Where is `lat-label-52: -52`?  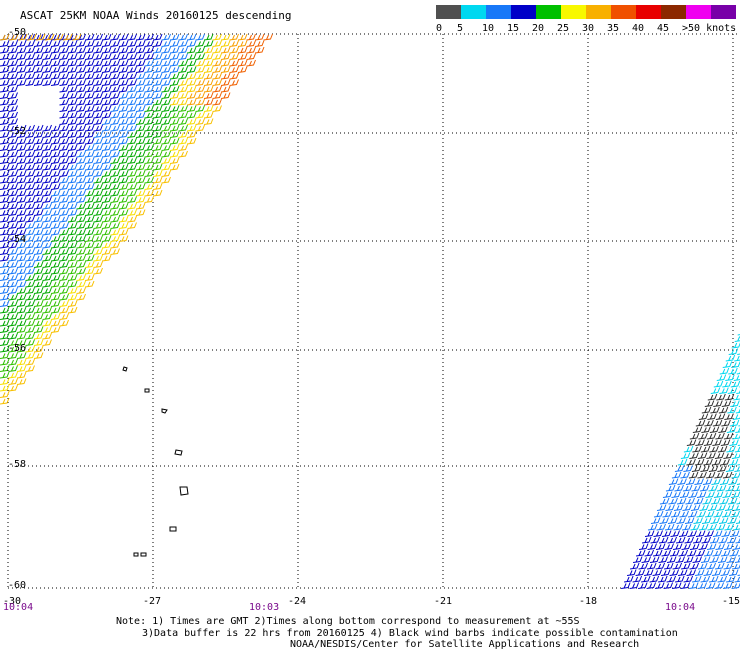
lat-label-52: -52 is located at coordinates (17, 131).